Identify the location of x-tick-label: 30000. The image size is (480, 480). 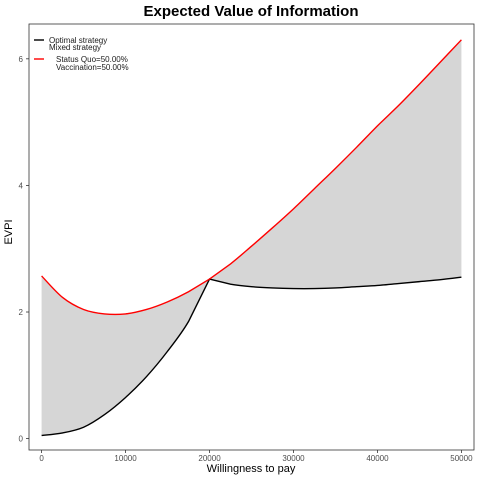
(293, 458).